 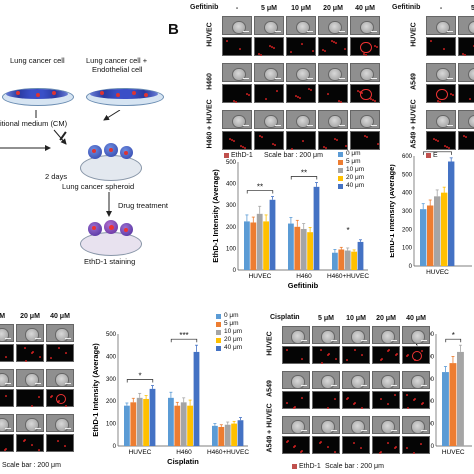 I want to click on panel-br-treatment-label: Cisplatin, so click(x=285, y=317).